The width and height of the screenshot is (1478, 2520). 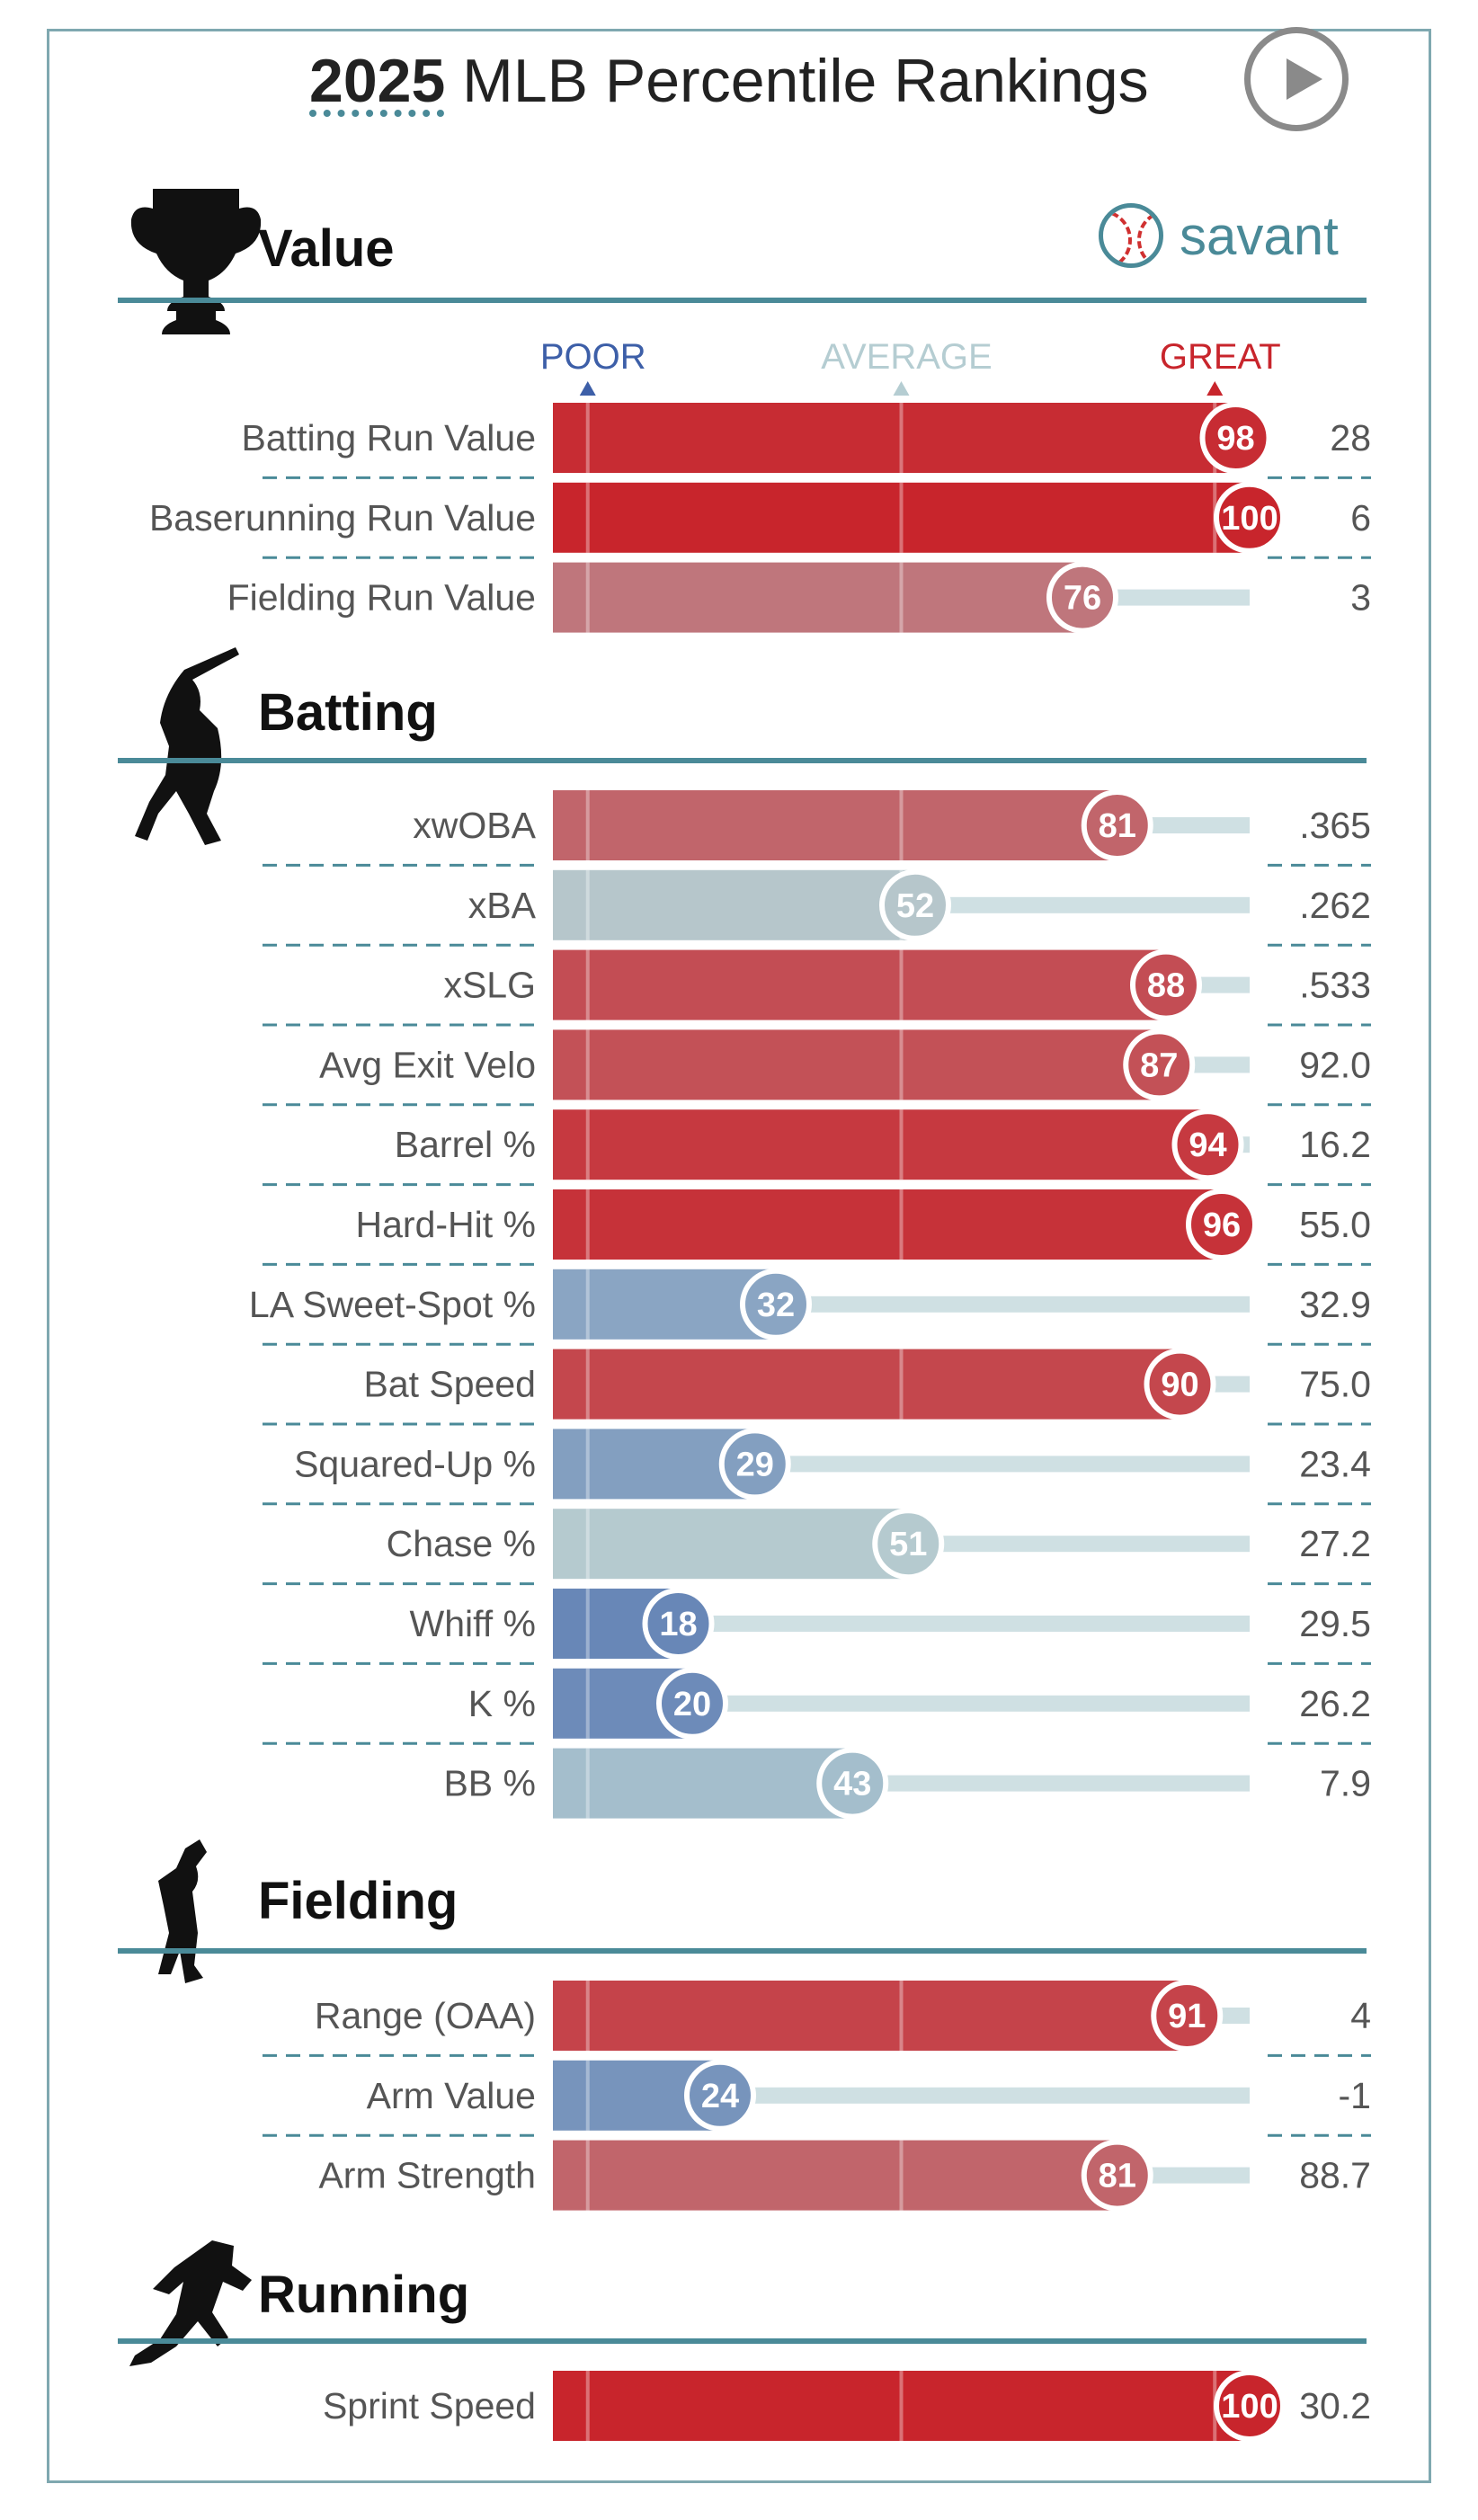 I want to click on section-running: Running 100 Sprint Speed 30.2, so click(x=744, y=2341).